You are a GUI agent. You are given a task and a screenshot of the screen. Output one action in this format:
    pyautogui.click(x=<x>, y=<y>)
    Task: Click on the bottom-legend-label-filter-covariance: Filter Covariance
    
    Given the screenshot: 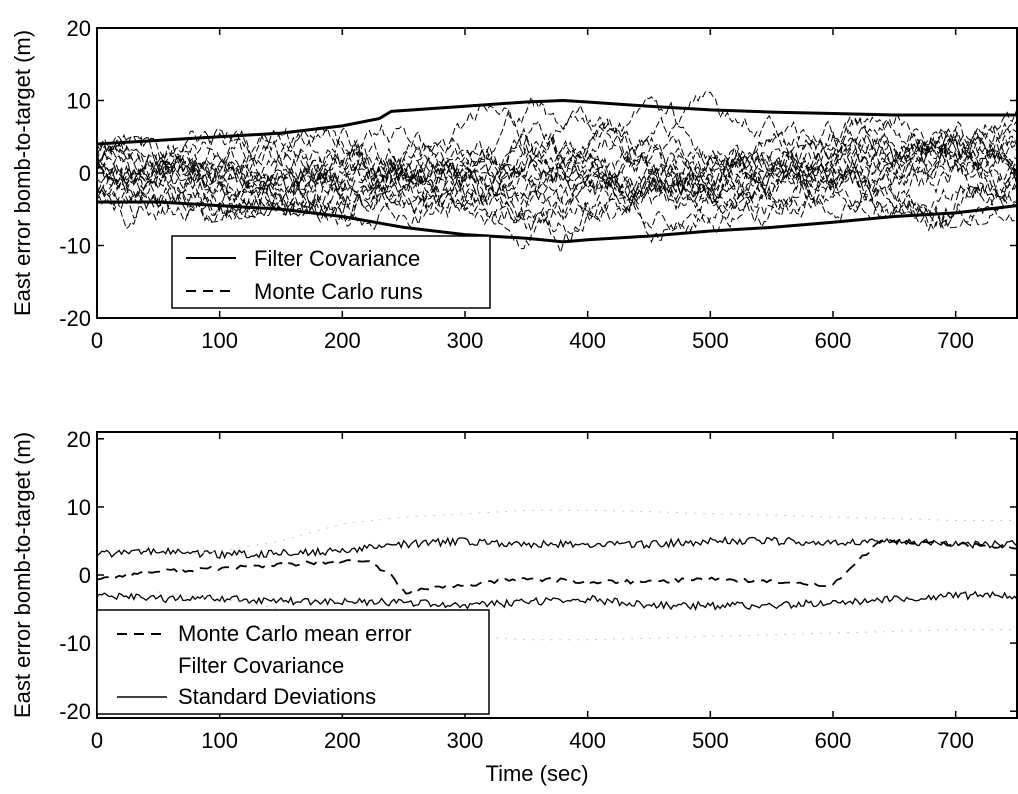 What is the action you would take?
    pyautogui.click(x=261, y=665)
    